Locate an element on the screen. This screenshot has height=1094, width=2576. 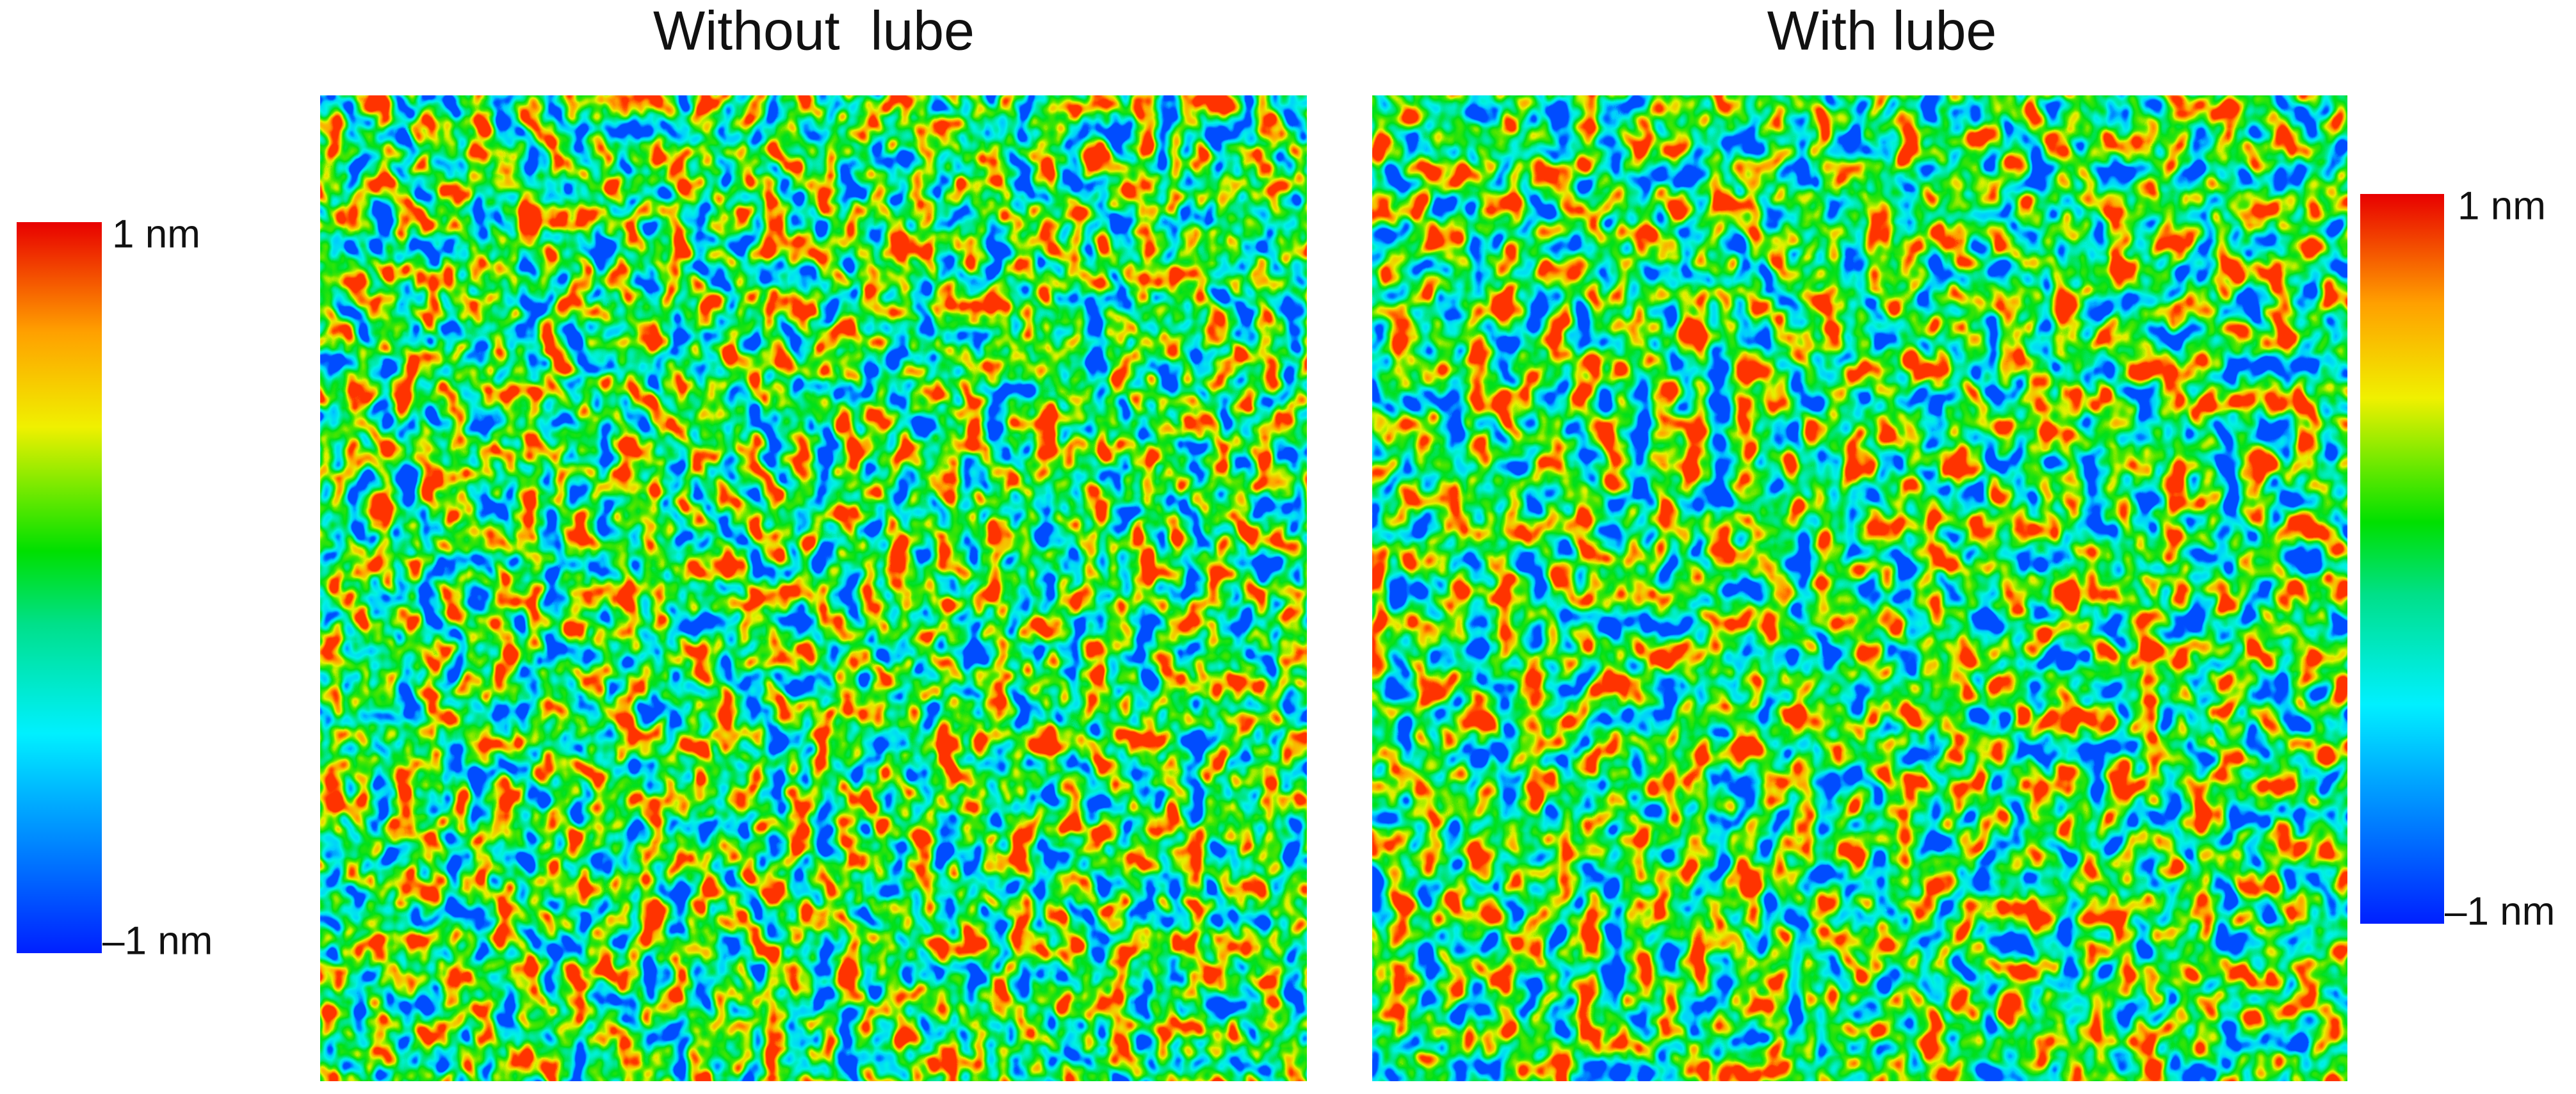
panel-title: Without lube is located at coordinates (814, 31).